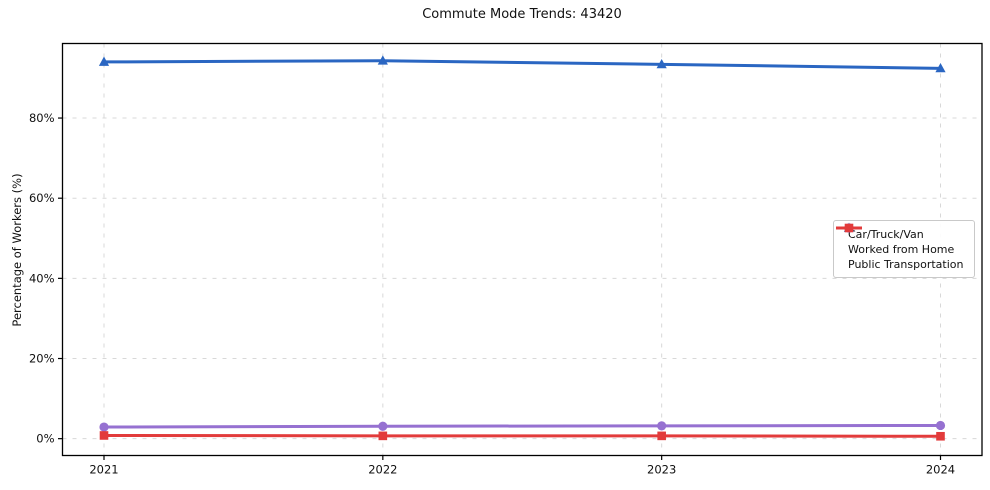 This screenshot has height=490, width=990. I want to click on legend-item-public-transportation: Public Transportation, so click(902, 247).